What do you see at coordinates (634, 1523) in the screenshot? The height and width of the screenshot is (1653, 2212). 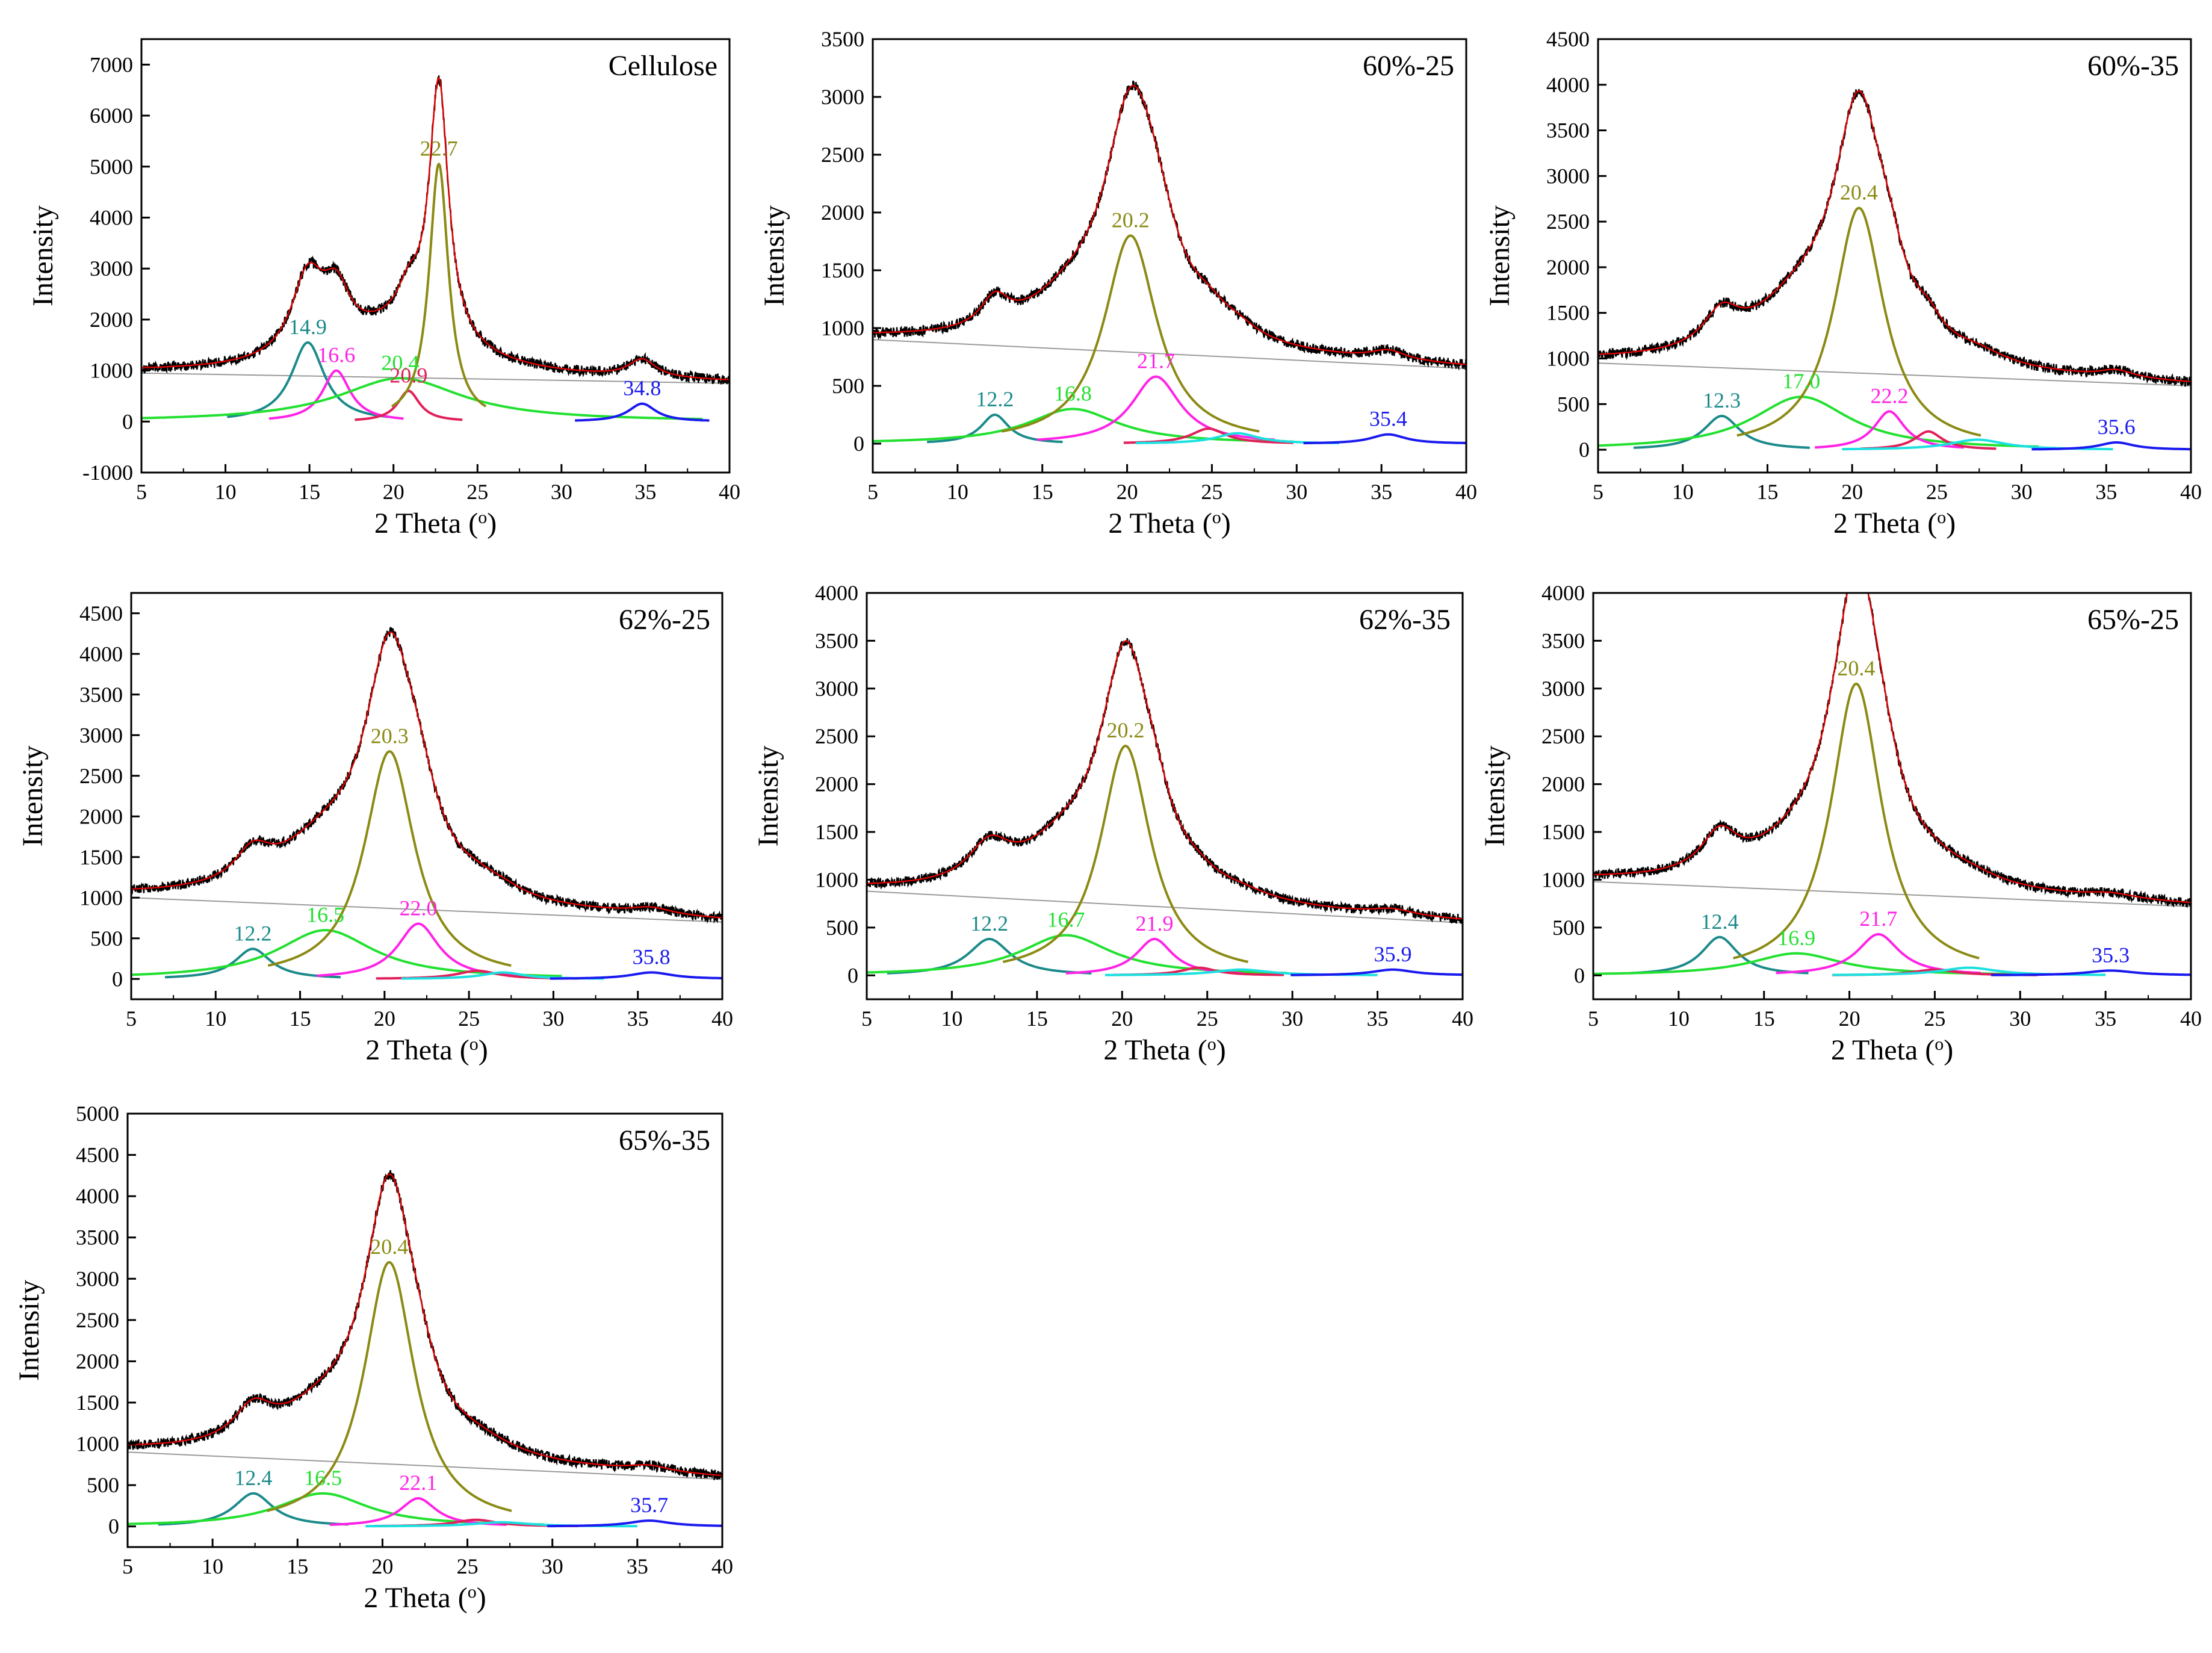 I see `peak-curve-35.7` at bounding box center [634, 1523].